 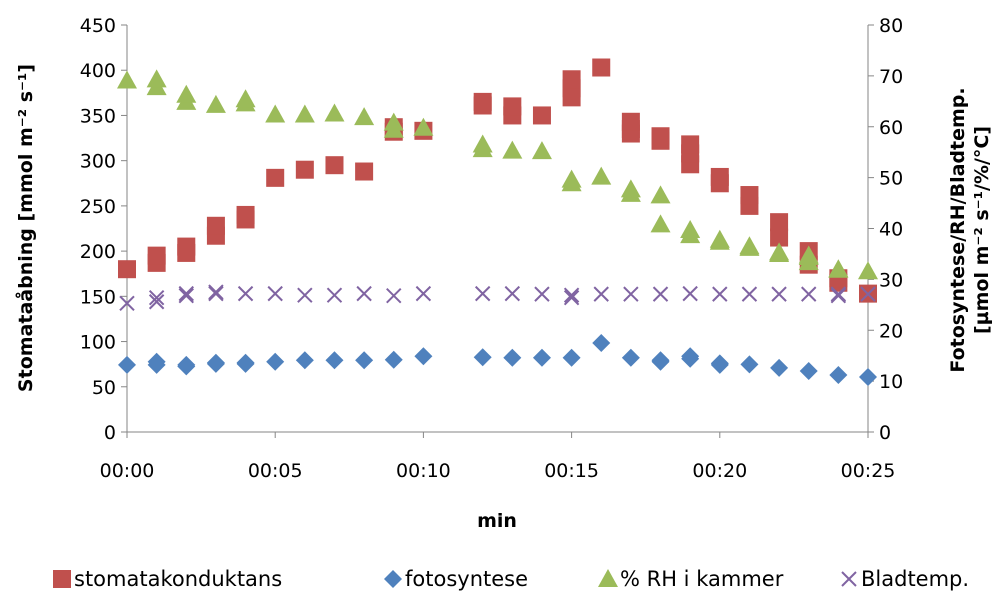 I want to click on y-right-tick-label: 30, so click(x=891, y=280).